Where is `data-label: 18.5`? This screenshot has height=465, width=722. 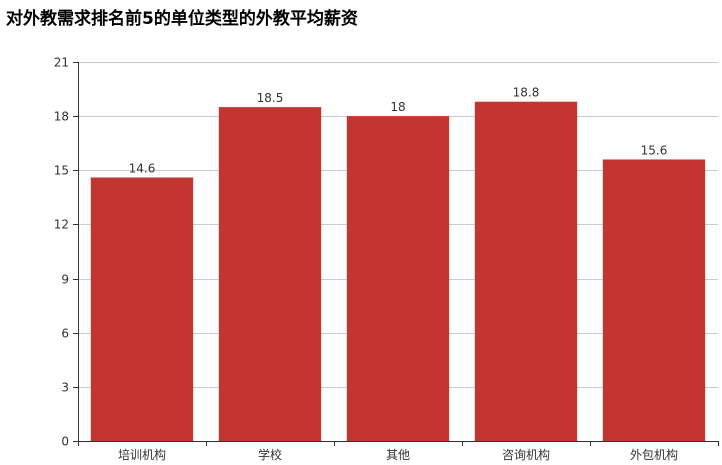 data-label: 18.5 is located at coordinates (270, 98).